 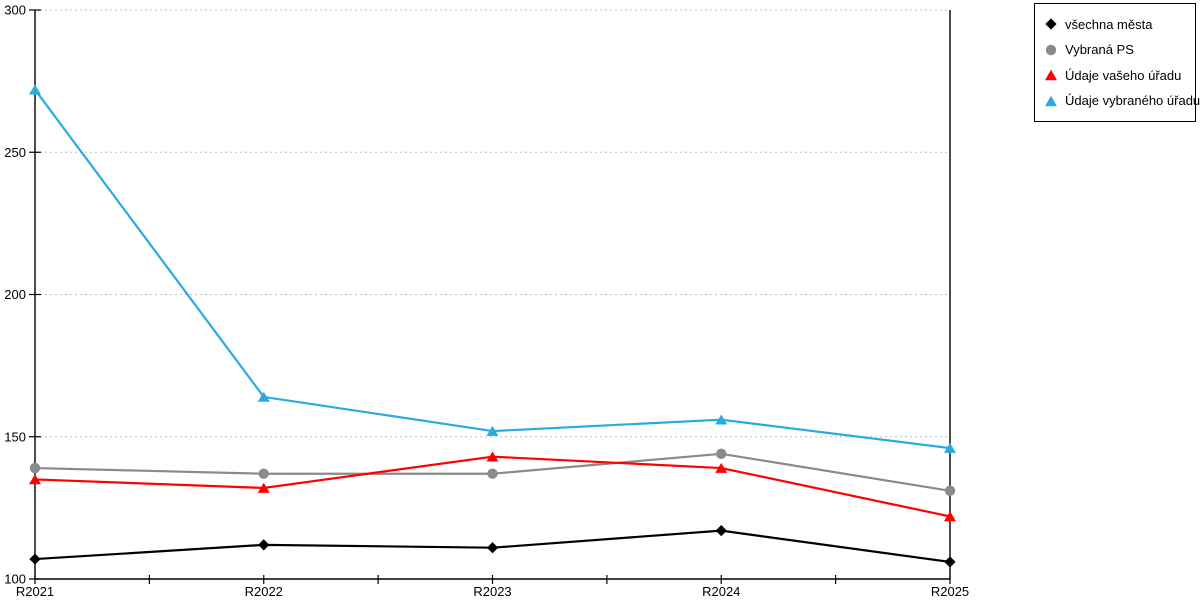 What do you see at coordinates (264, 591) in the screenshot?
I see `x-tick-label: R2022` at bounding box center [264, 591].